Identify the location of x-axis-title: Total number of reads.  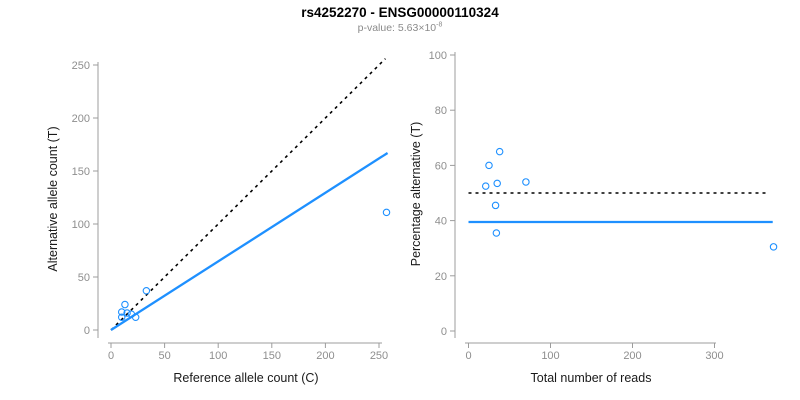
(591, 378).